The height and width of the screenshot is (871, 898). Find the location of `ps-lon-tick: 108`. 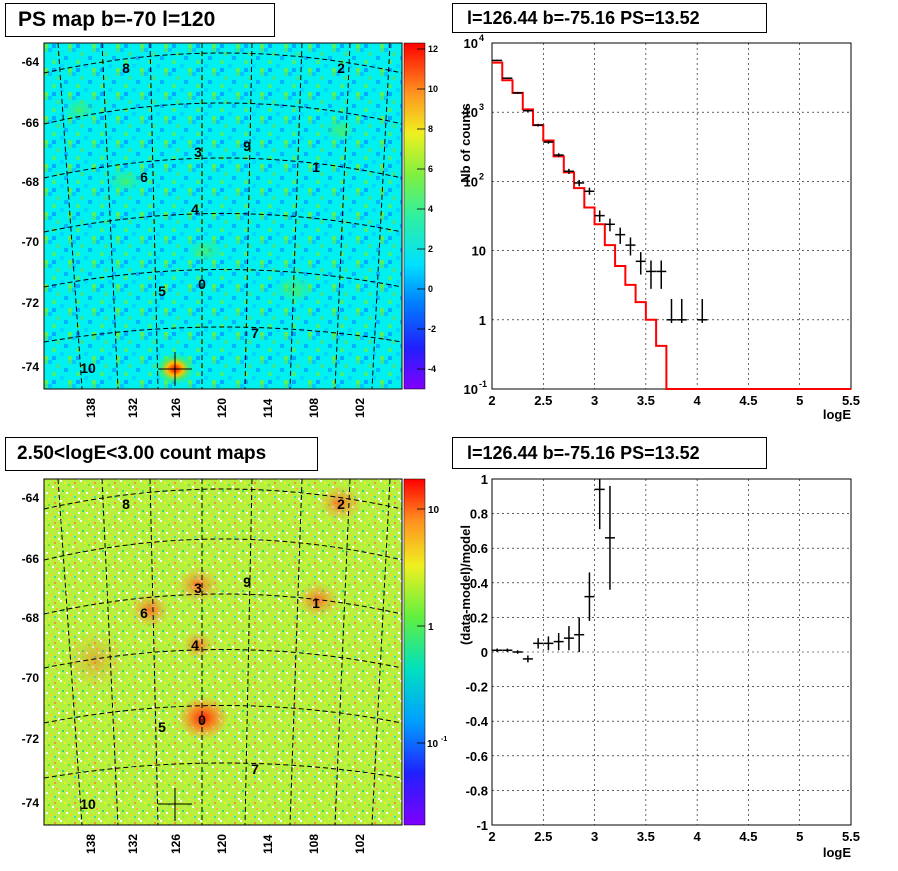

ps-lon-tick: 108 is located at coordinates (314, 408).